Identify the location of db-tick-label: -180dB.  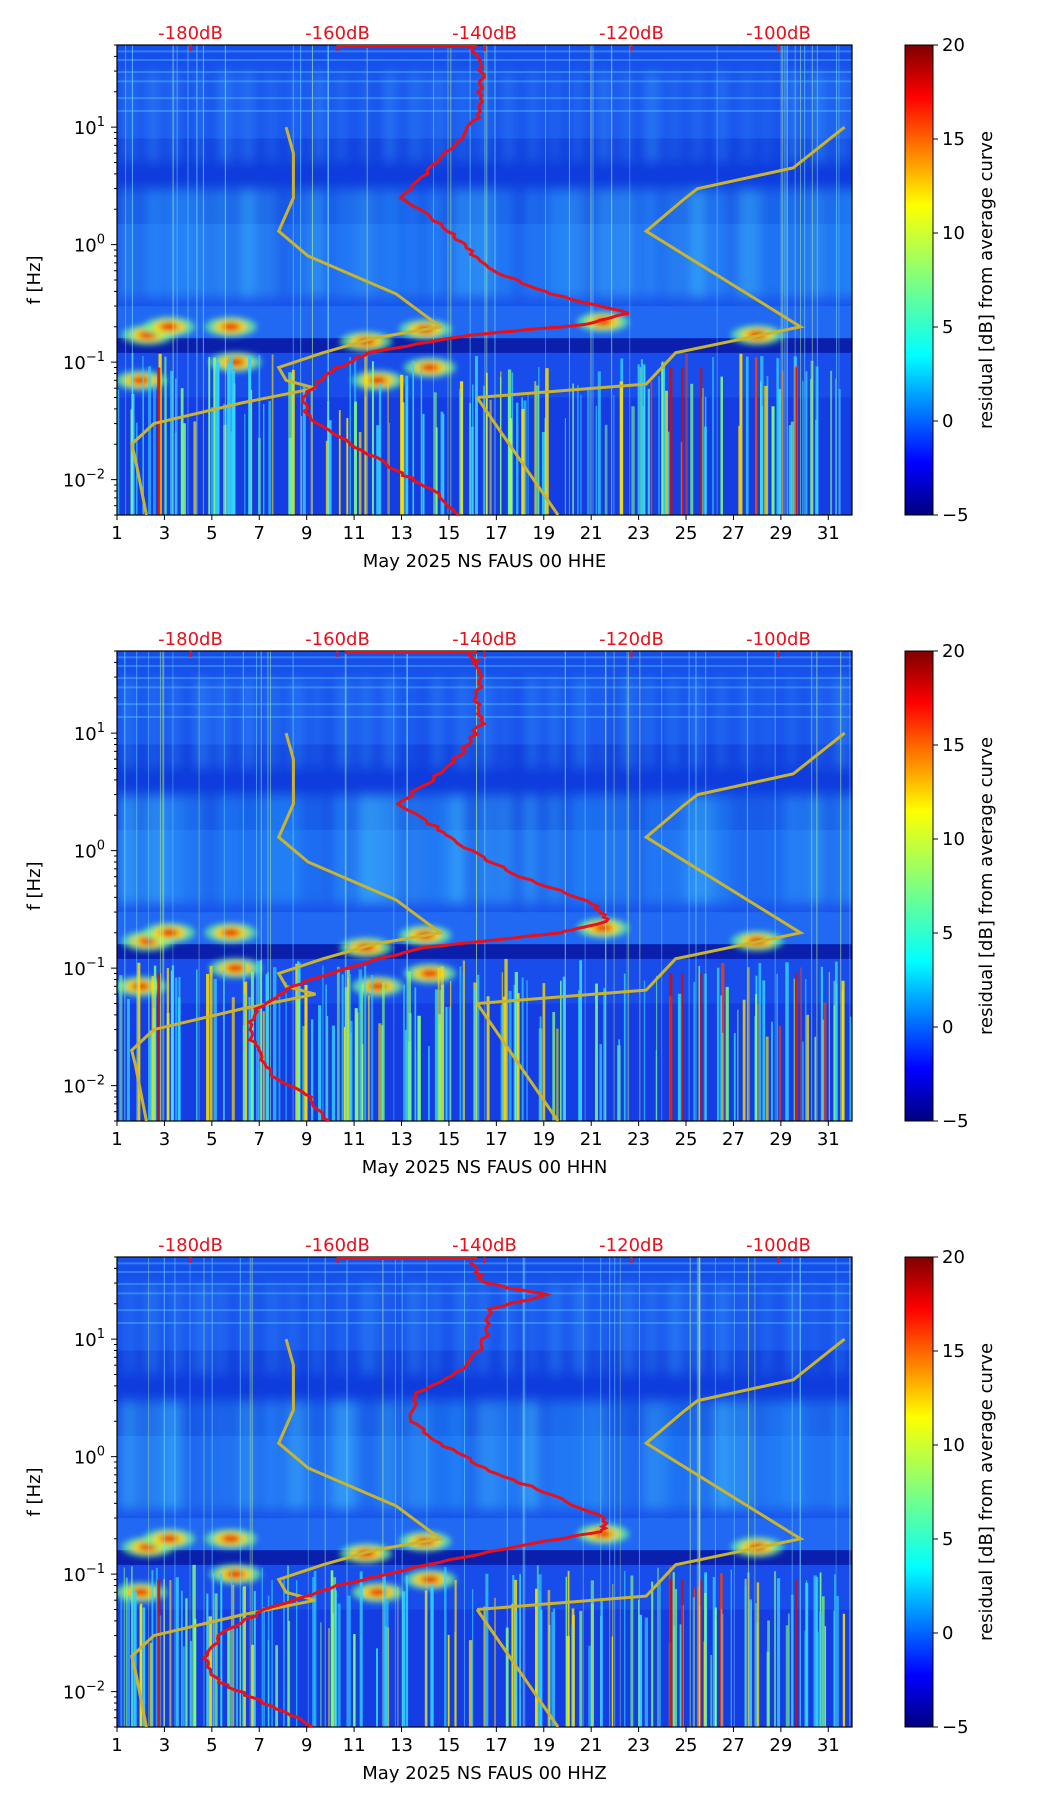
(190, 33).